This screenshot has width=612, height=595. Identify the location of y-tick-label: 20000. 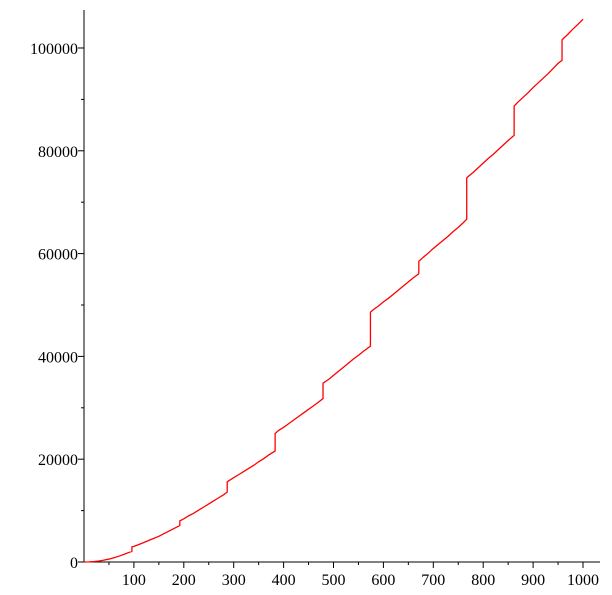
(58, 460).